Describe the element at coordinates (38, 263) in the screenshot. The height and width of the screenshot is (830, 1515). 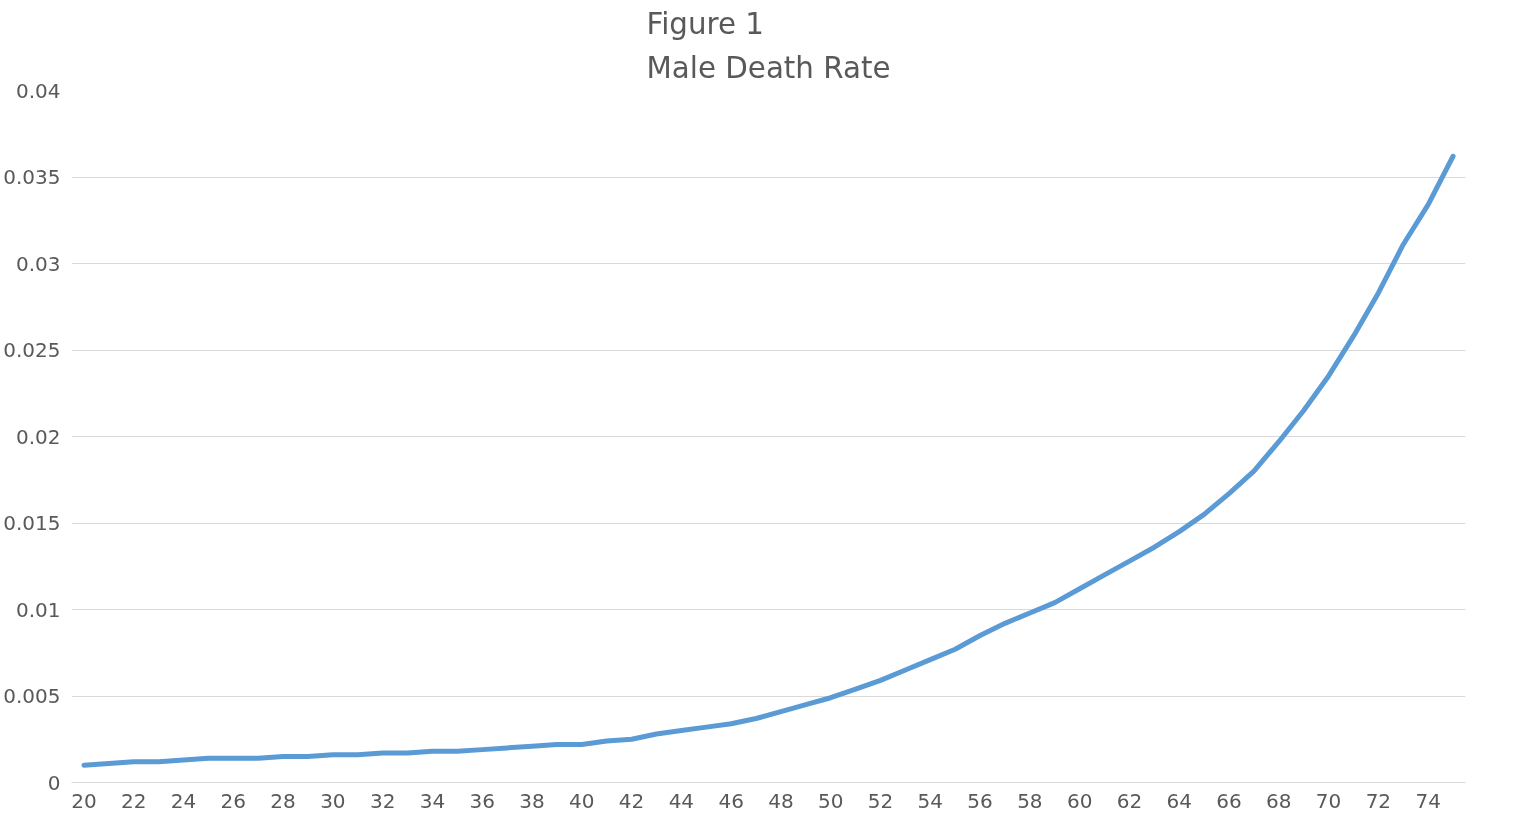
I see `y-tick-label: 0.03` at that location.